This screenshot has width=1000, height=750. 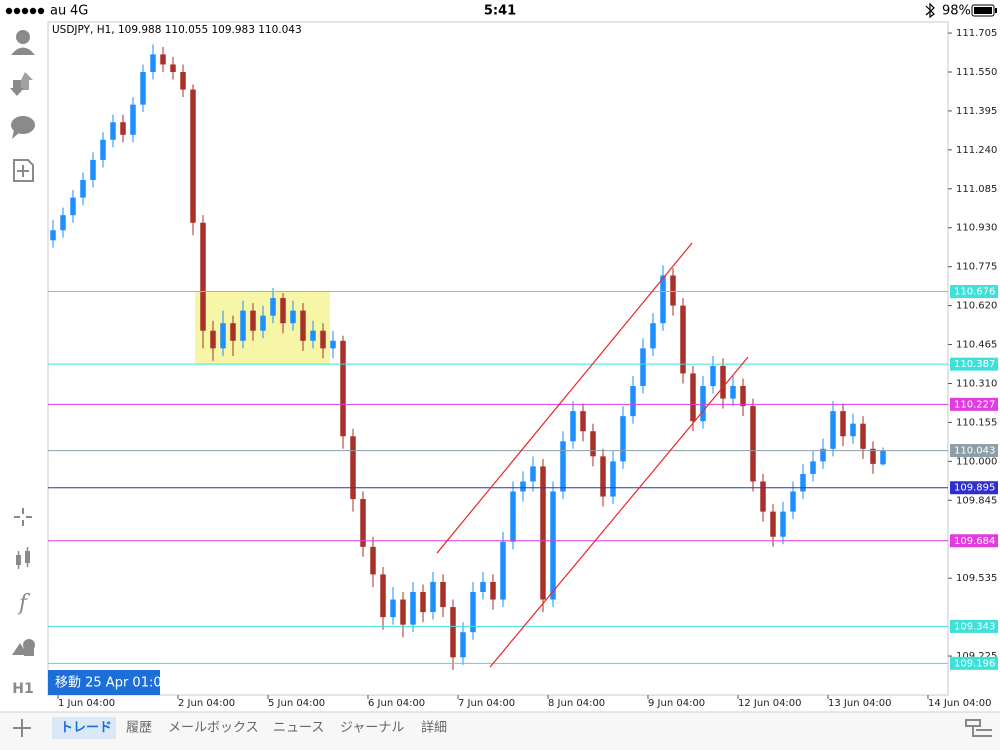 What do you see at coordinates (79, 11) in the screenshot?
I see `network: 4G` at bounding box center [79, 11].